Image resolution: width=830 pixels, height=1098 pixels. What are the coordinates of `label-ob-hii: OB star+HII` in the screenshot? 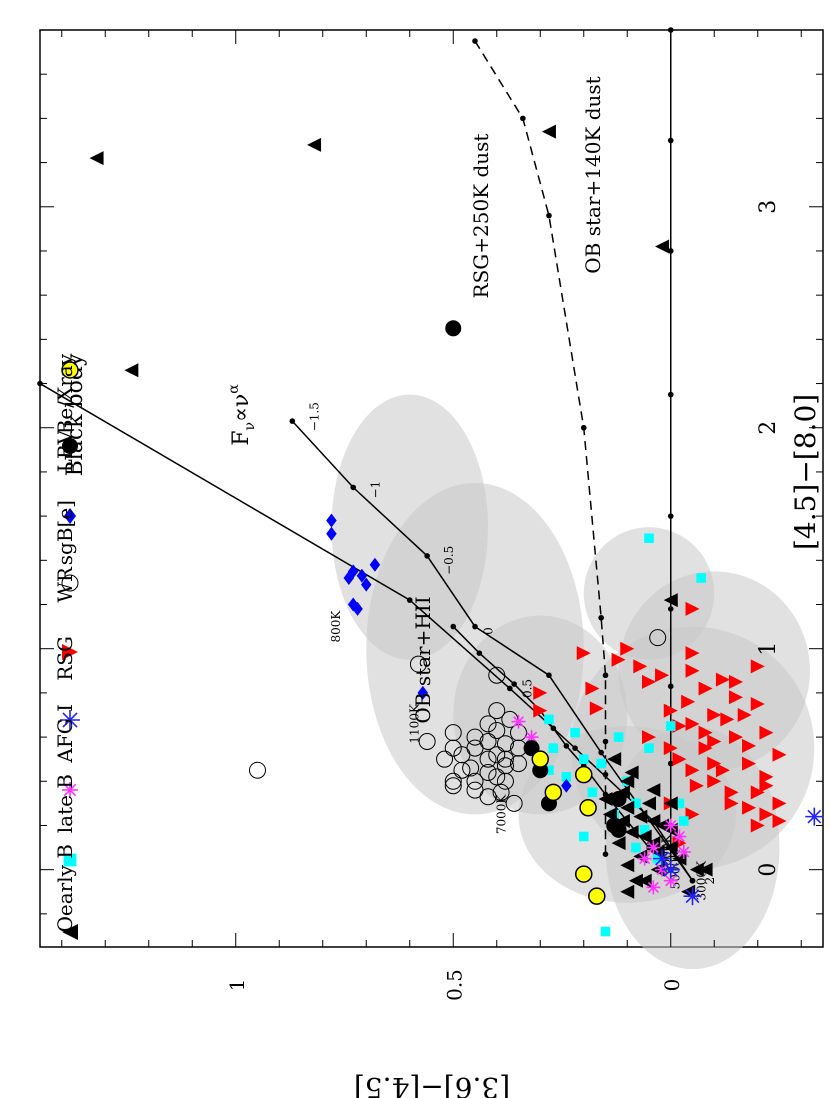 It's located at (423, 659).